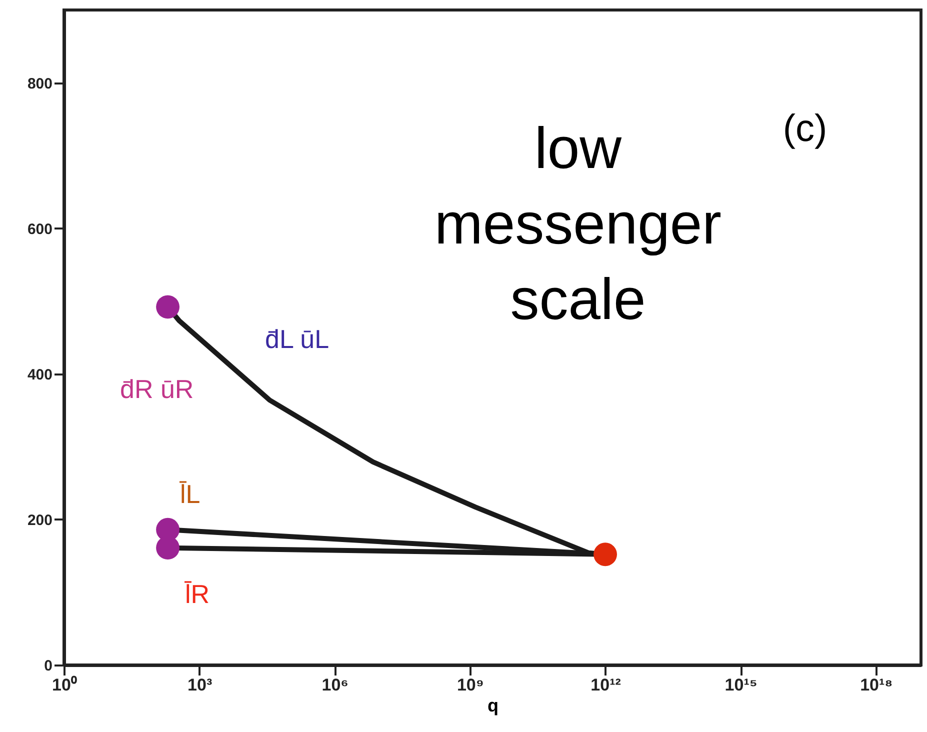 The width and height of the screenshot is (927, 732). I want to click on x-tick-label: 10¹⁸, so click(876, 685).